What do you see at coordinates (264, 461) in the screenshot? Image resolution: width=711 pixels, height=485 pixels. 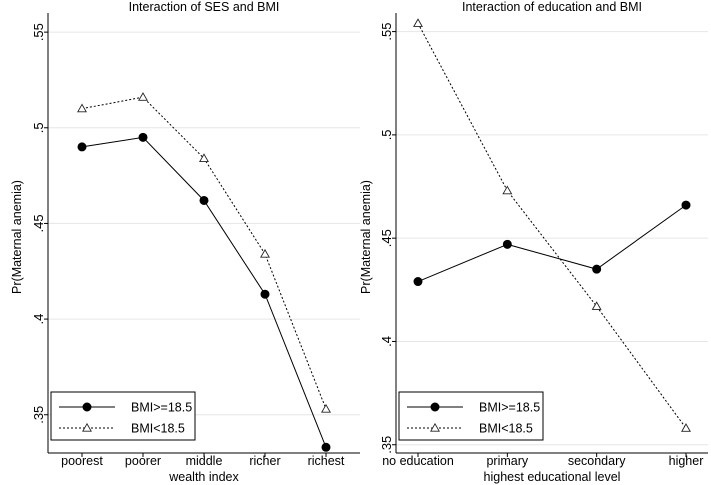 I see `x-tick-label: richer` at bounding box center [264, 461].